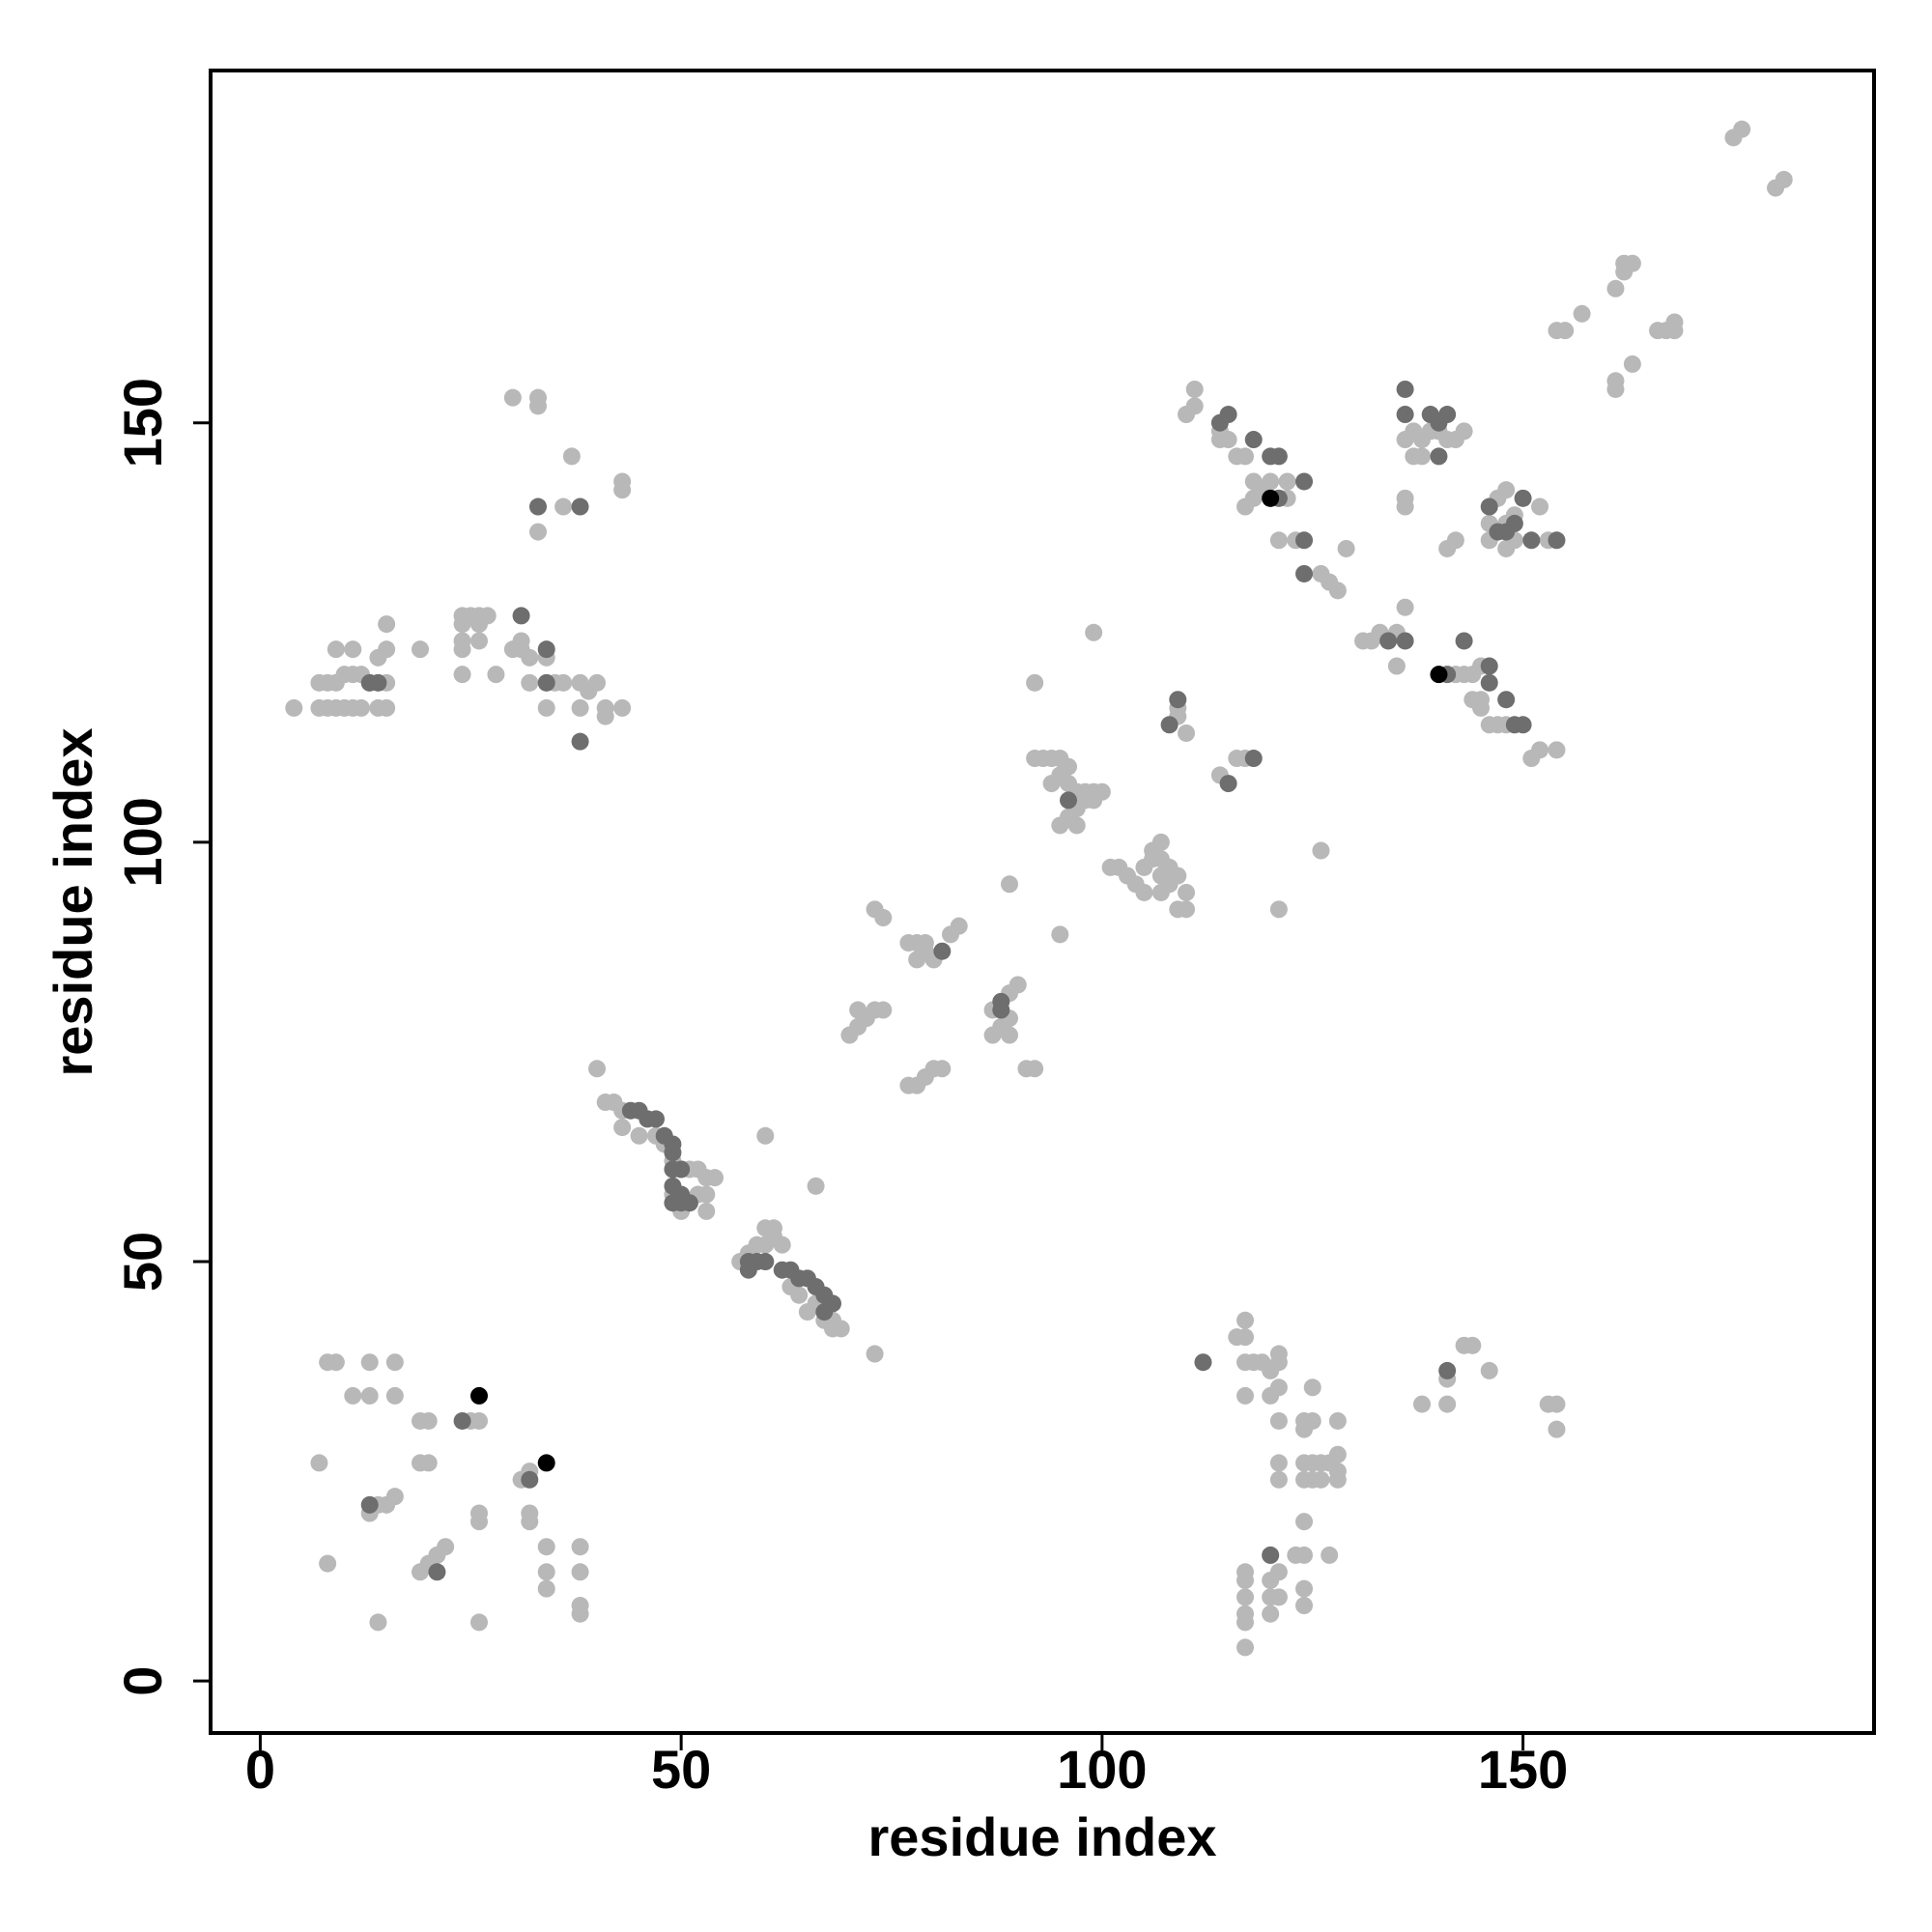 The width and height of the screenshot is (1932, 1932). Describe the element at coordinates (1102, 1769) in the screenshot. I see `x-tick-label: 100` at that location.